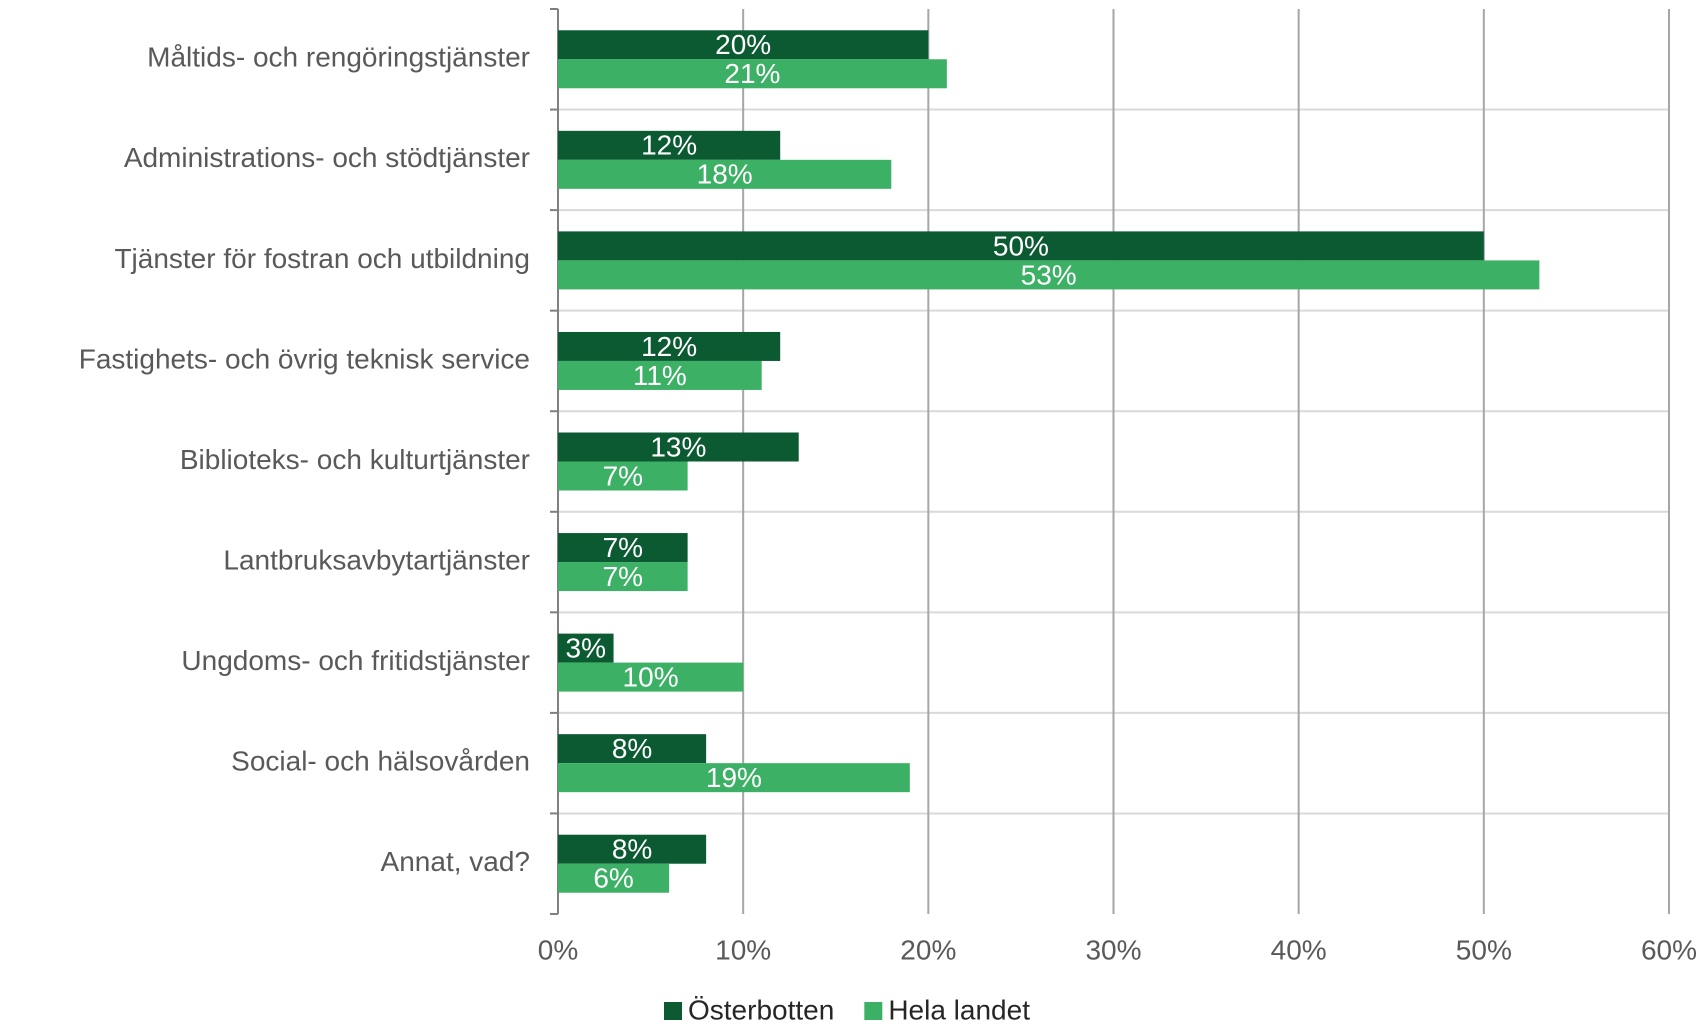 The width and height of the screenshot is (1706, 1030). I want to click on y-tick-label: Fastighets- och övrig teknisk service, so click(304, 358).